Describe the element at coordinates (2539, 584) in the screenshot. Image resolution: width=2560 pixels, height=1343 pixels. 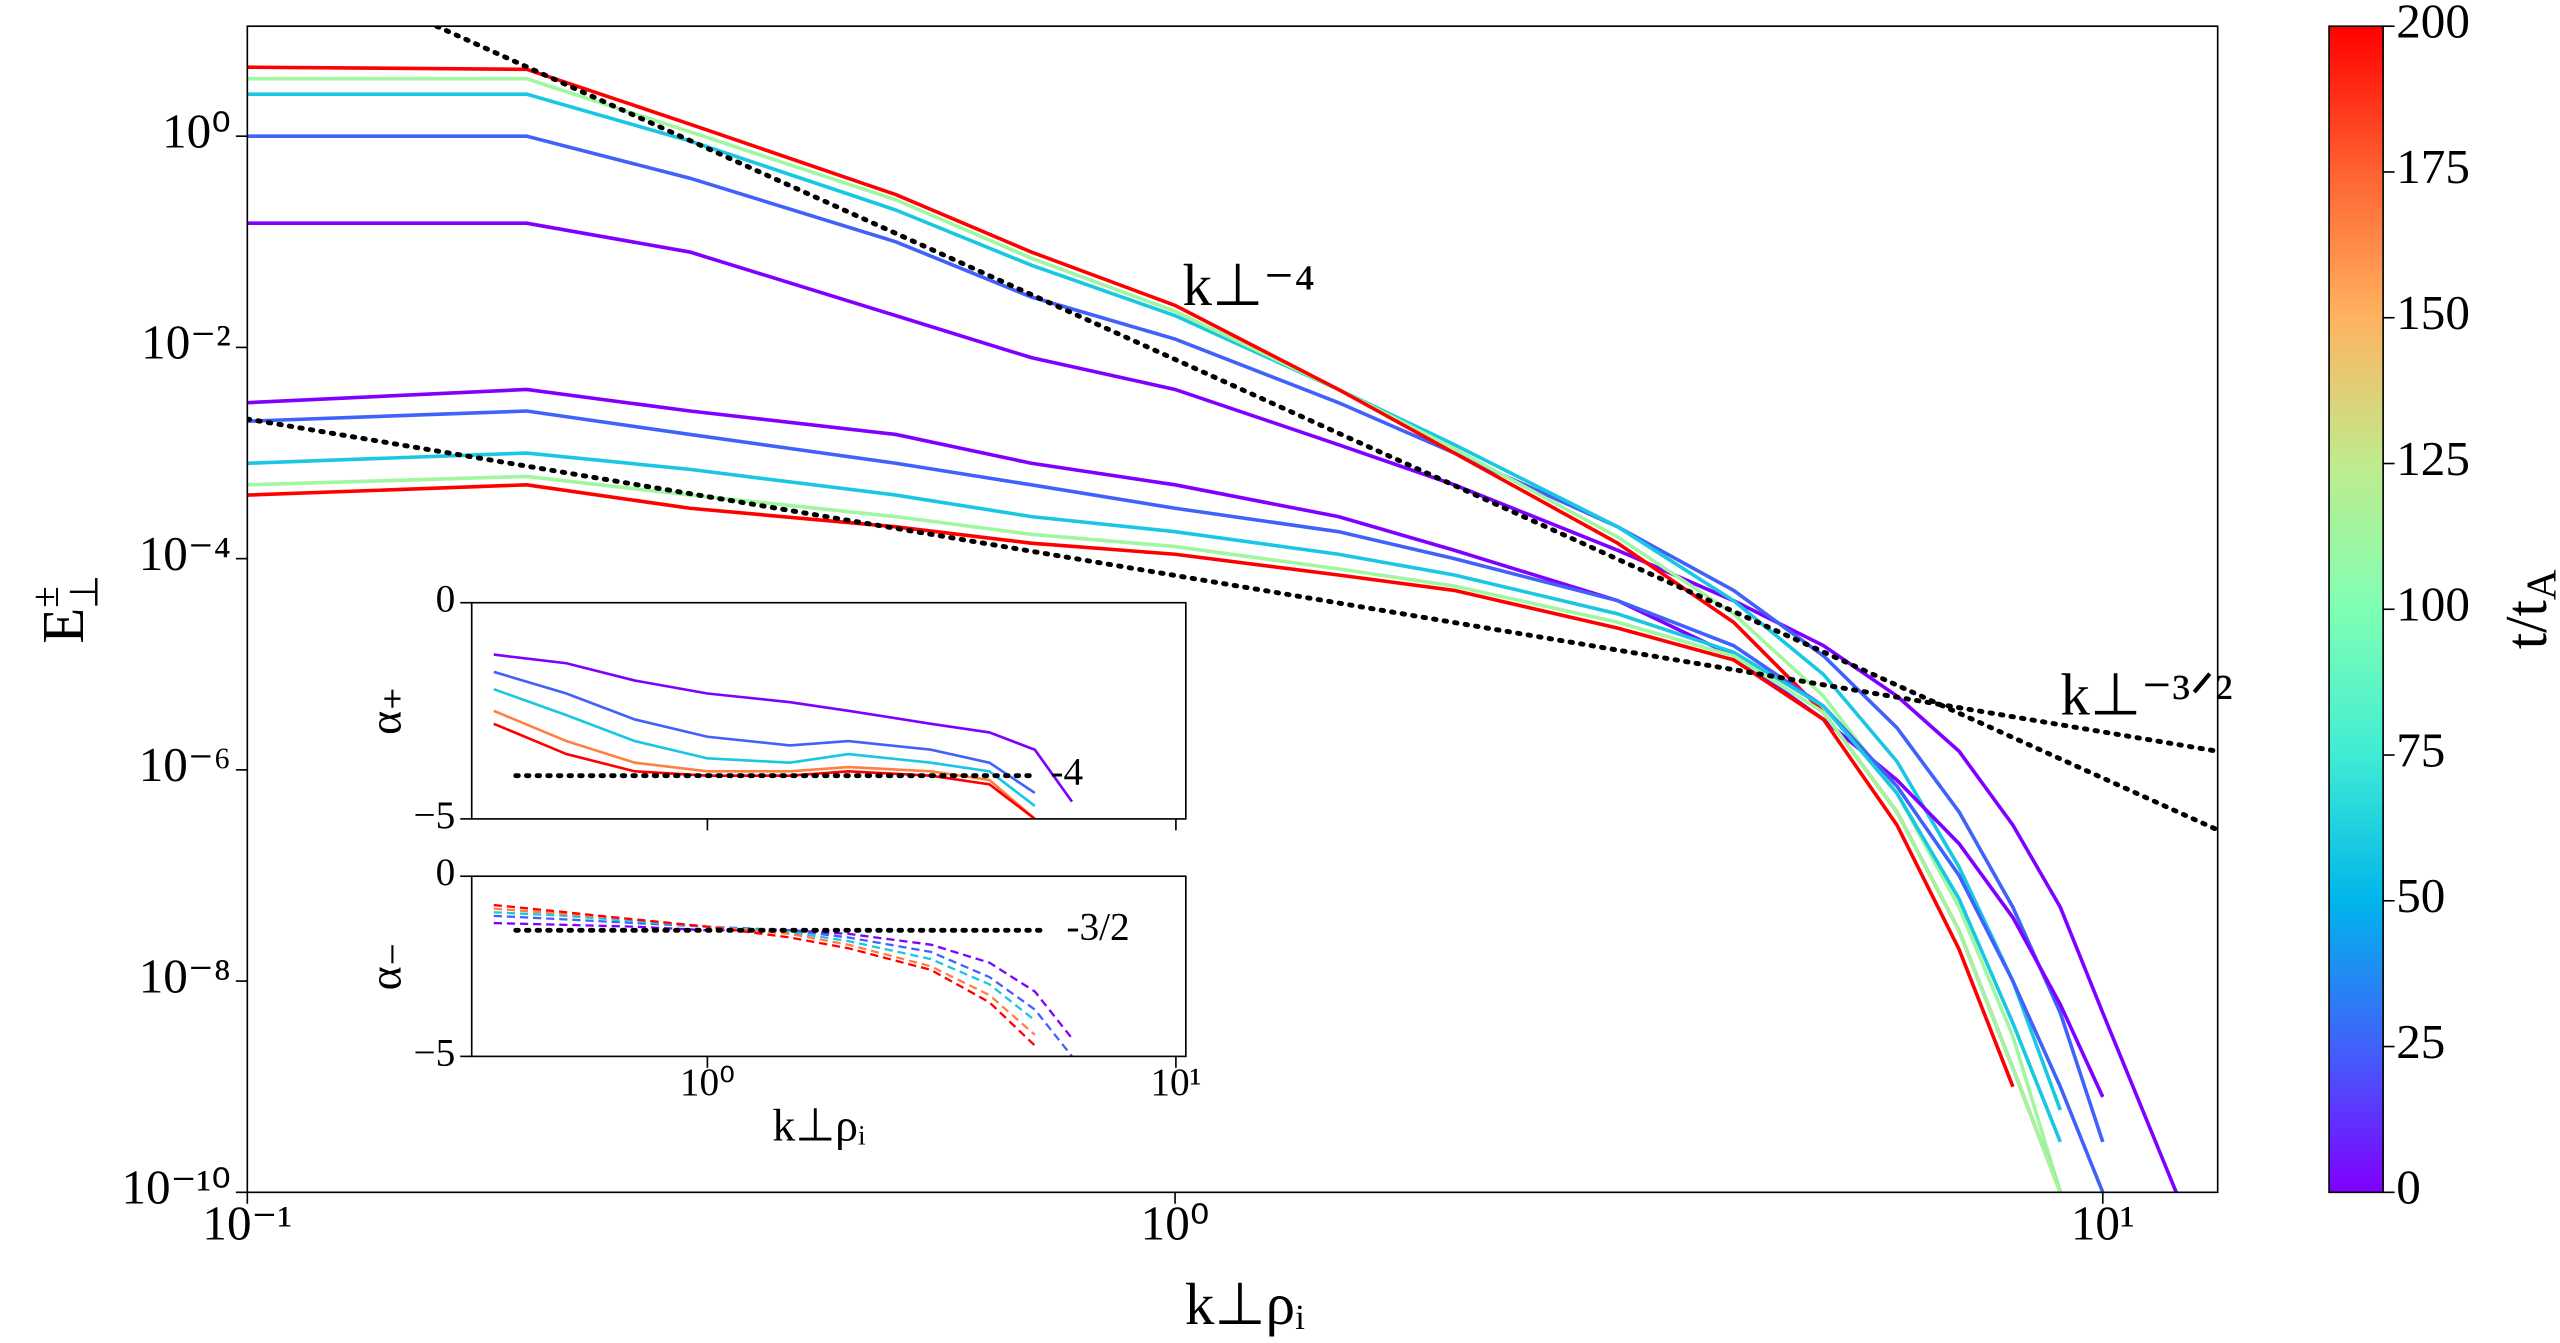
I see `colorbar-label-sub: A` at that location.